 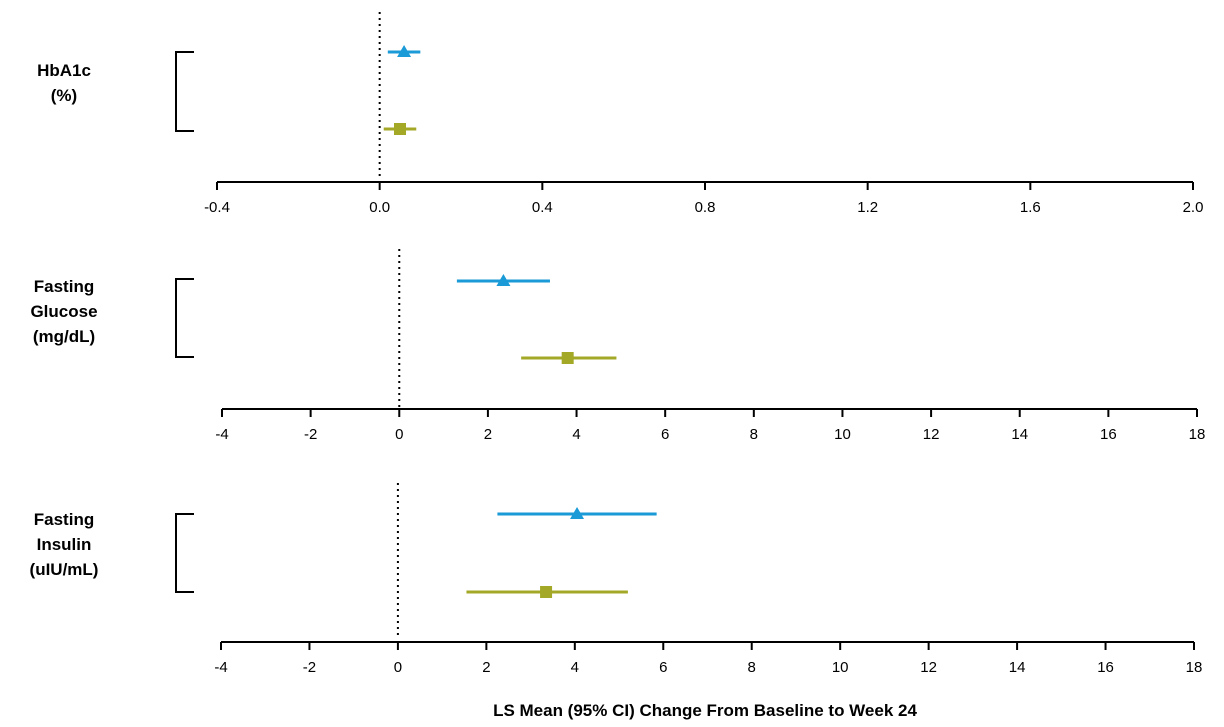 I want to click on x-tick-label: 1.6, so click(x=1030, y=207).